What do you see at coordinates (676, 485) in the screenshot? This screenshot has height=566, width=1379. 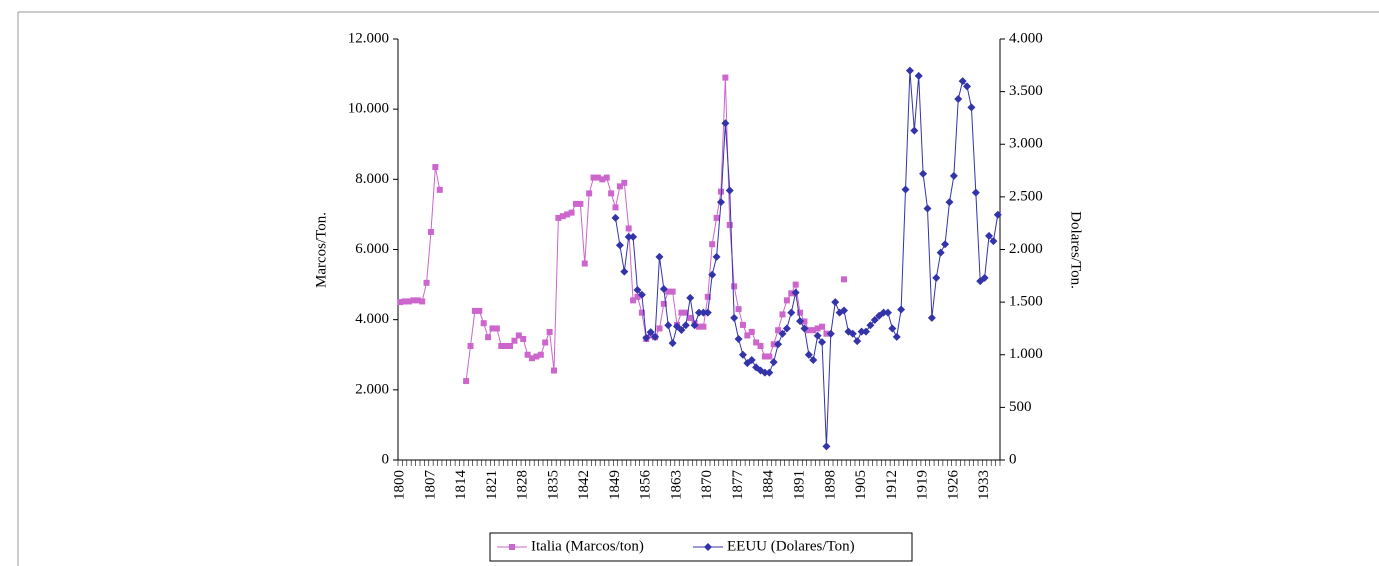 I see `x-tick-label: 1863` at bounding box center [676, 485].